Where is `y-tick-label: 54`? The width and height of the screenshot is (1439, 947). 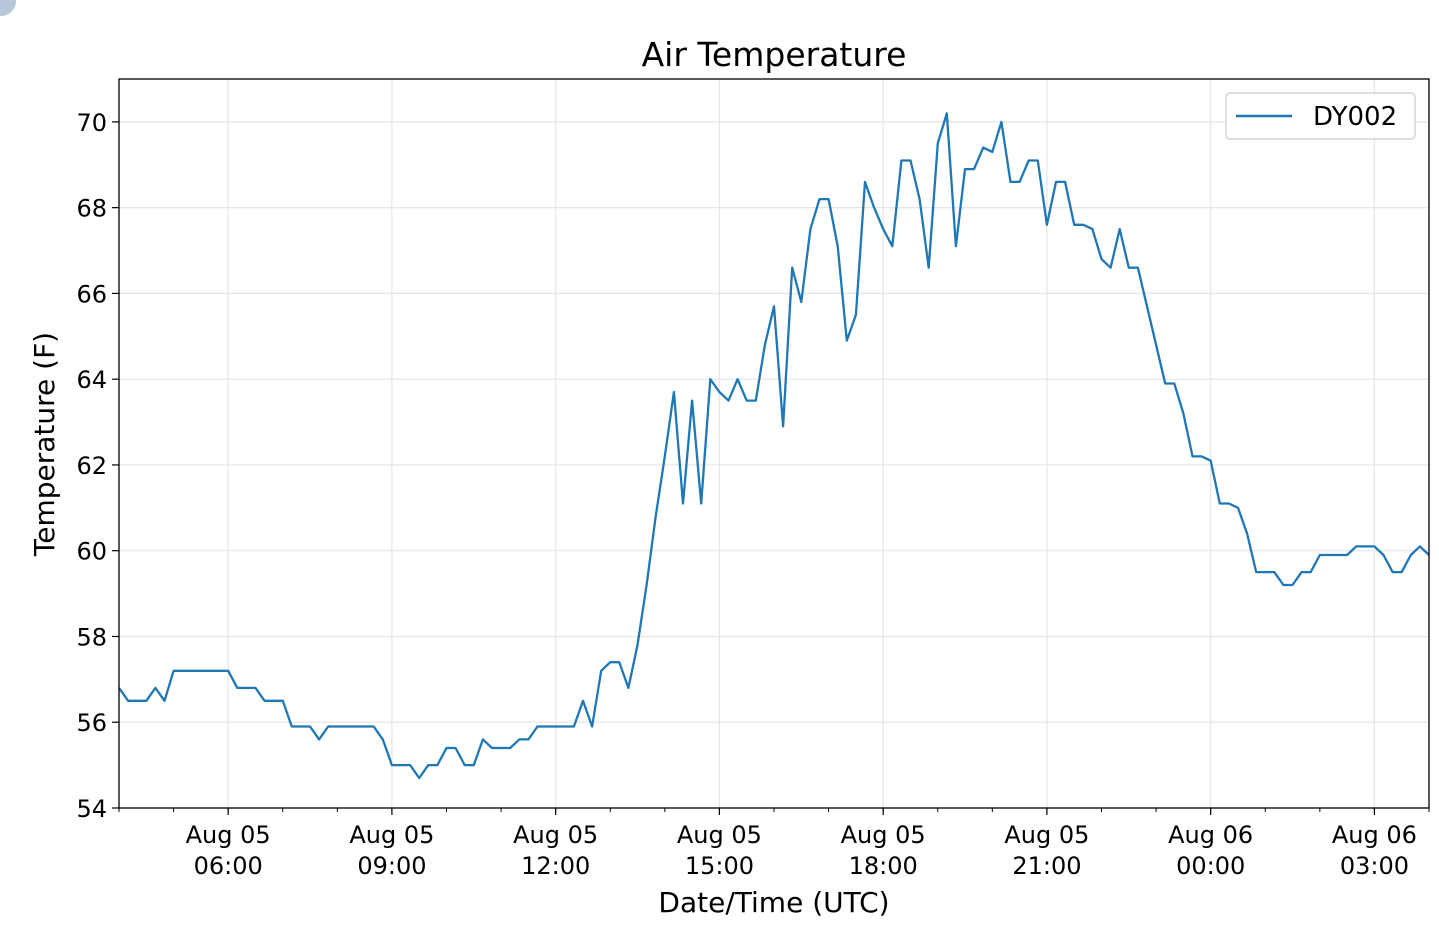 y-tick-label: 54 is located at coordinates (91, 809).